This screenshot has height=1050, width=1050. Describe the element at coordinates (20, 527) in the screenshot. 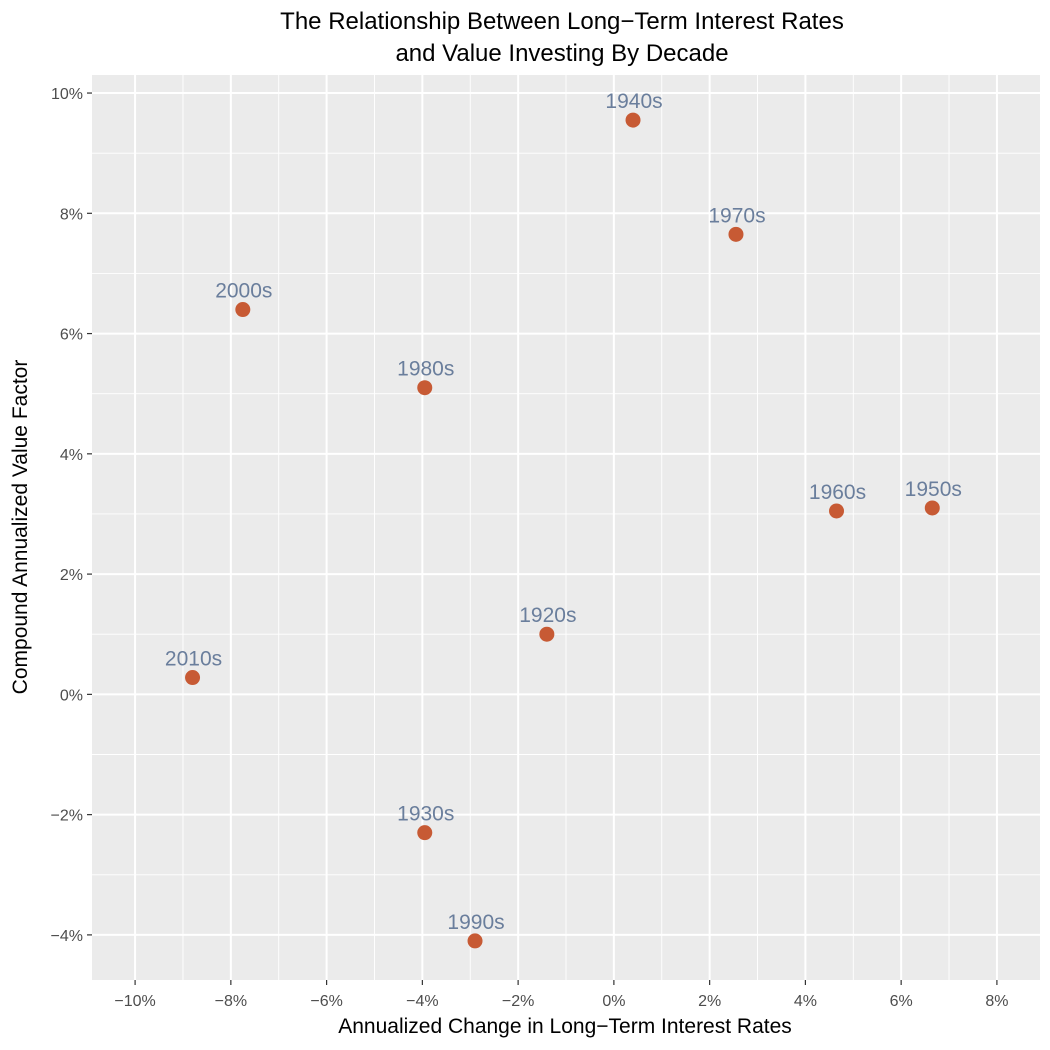

I see `y-axis-title: Compound Annualized Value Factor` at that location.